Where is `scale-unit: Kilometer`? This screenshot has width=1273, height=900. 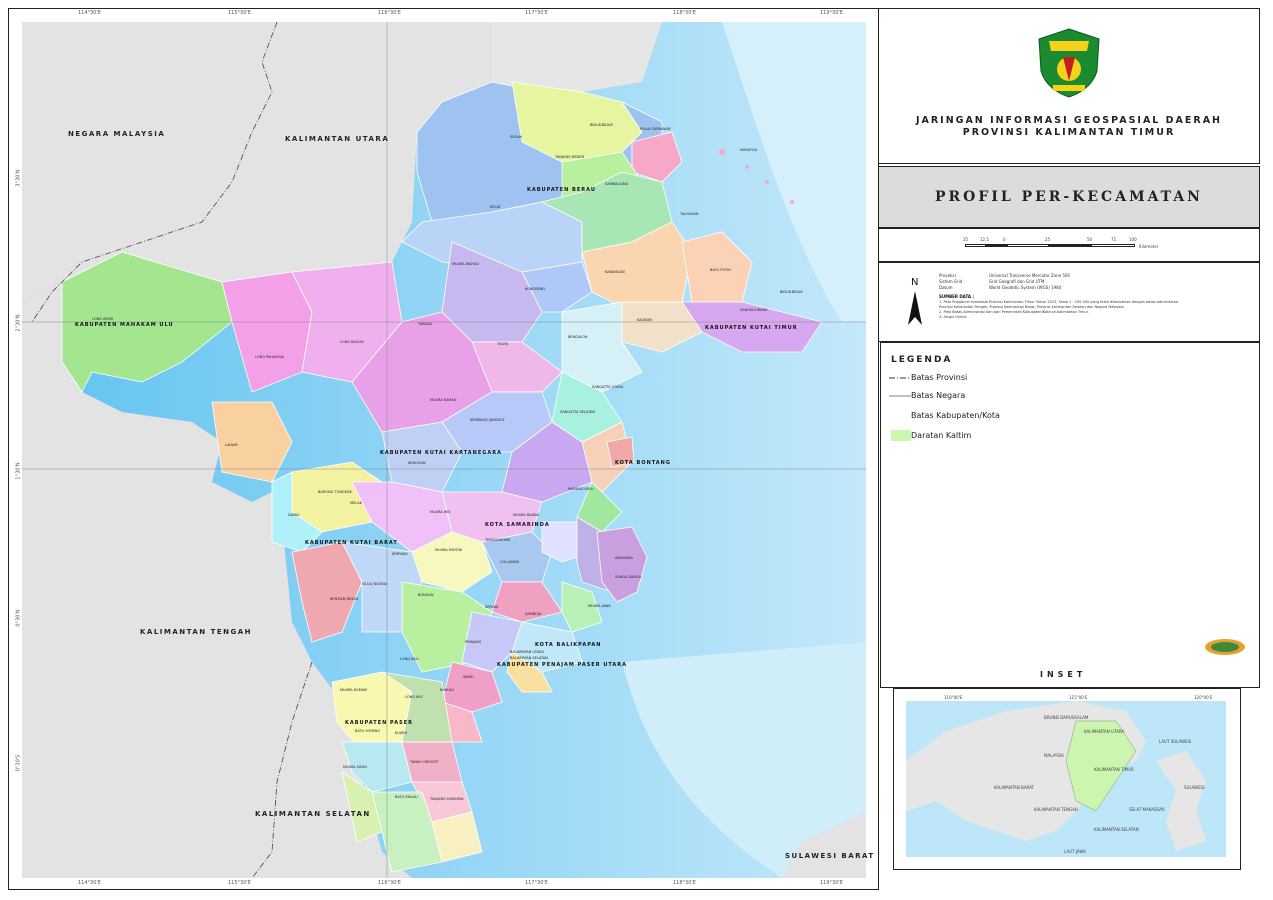
scale-unit: Kilometer is located at coordinates (1149, 246).